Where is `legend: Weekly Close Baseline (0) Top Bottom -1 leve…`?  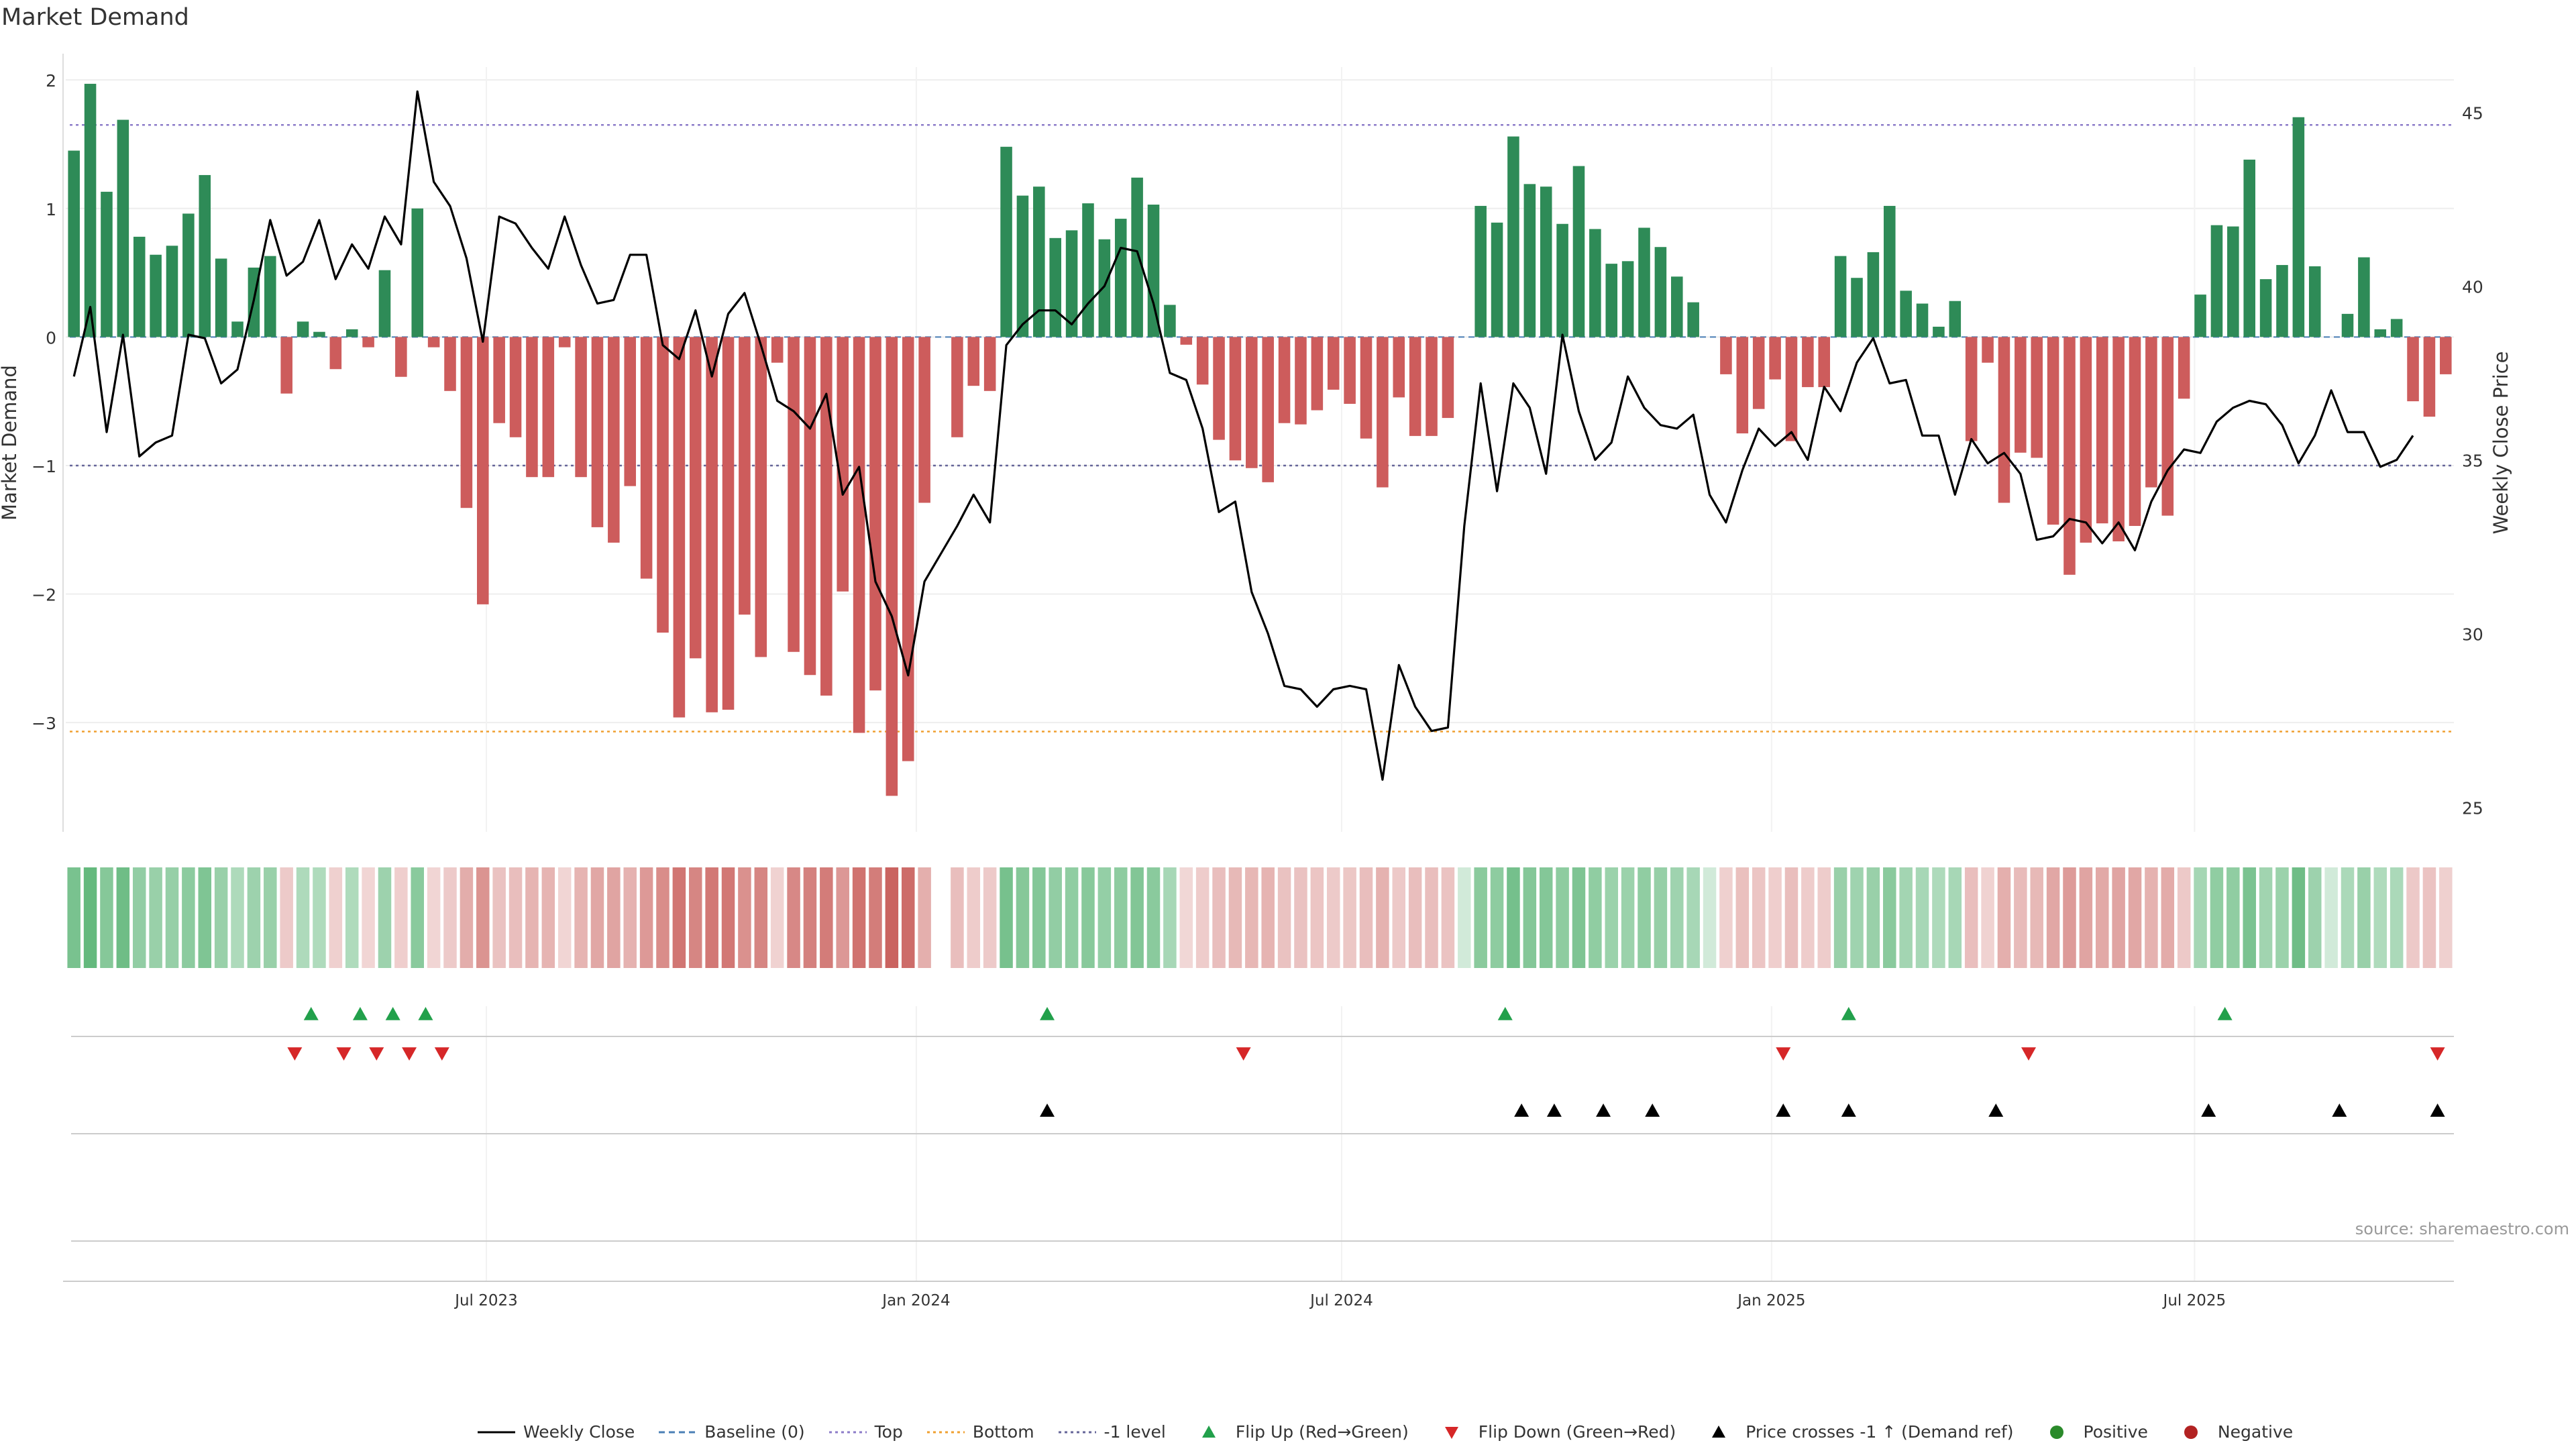
legend: Weekly Close Baseline (0) Top Bottom -1 leve… is located at coordinates (1384, 1432).